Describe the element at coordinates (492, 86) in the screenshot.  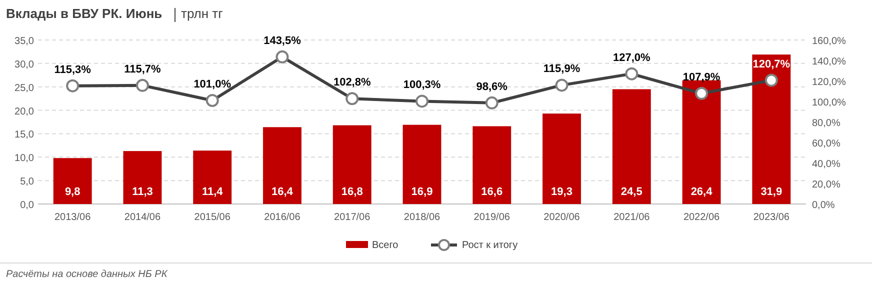
I see `data-label: 98,6%` at that location.